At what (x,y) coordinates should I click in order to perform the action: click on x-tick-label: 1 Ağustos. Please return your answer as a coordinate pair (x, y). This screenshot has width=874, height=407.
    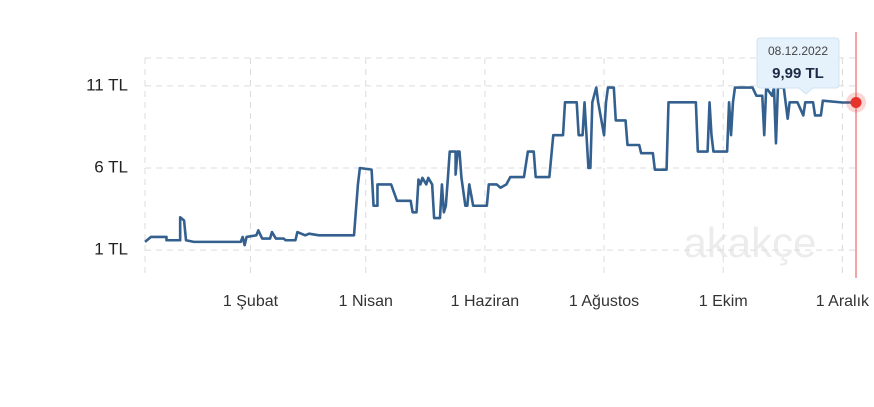
    Looking at the image, I should click on (604, 301).